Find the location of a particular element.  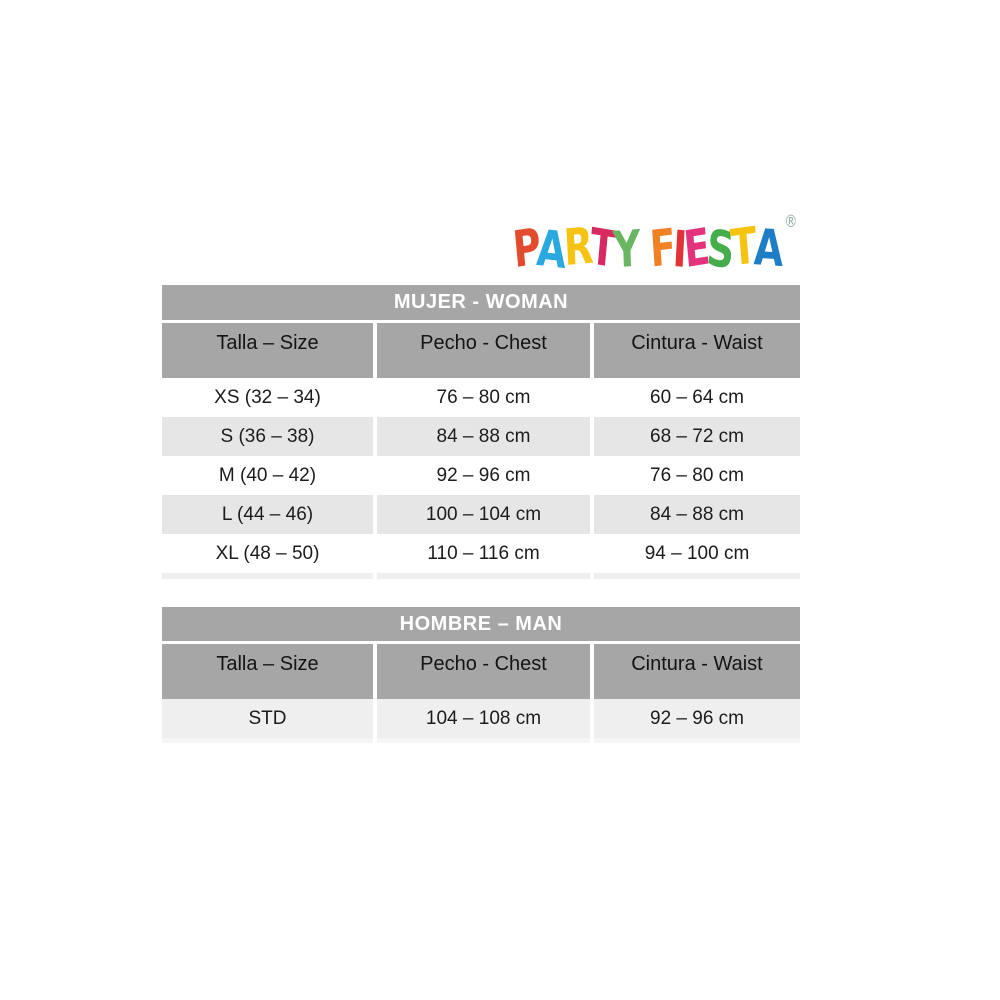

waist-cell: 60 – 64 cm is located at coordinates (697, 397).